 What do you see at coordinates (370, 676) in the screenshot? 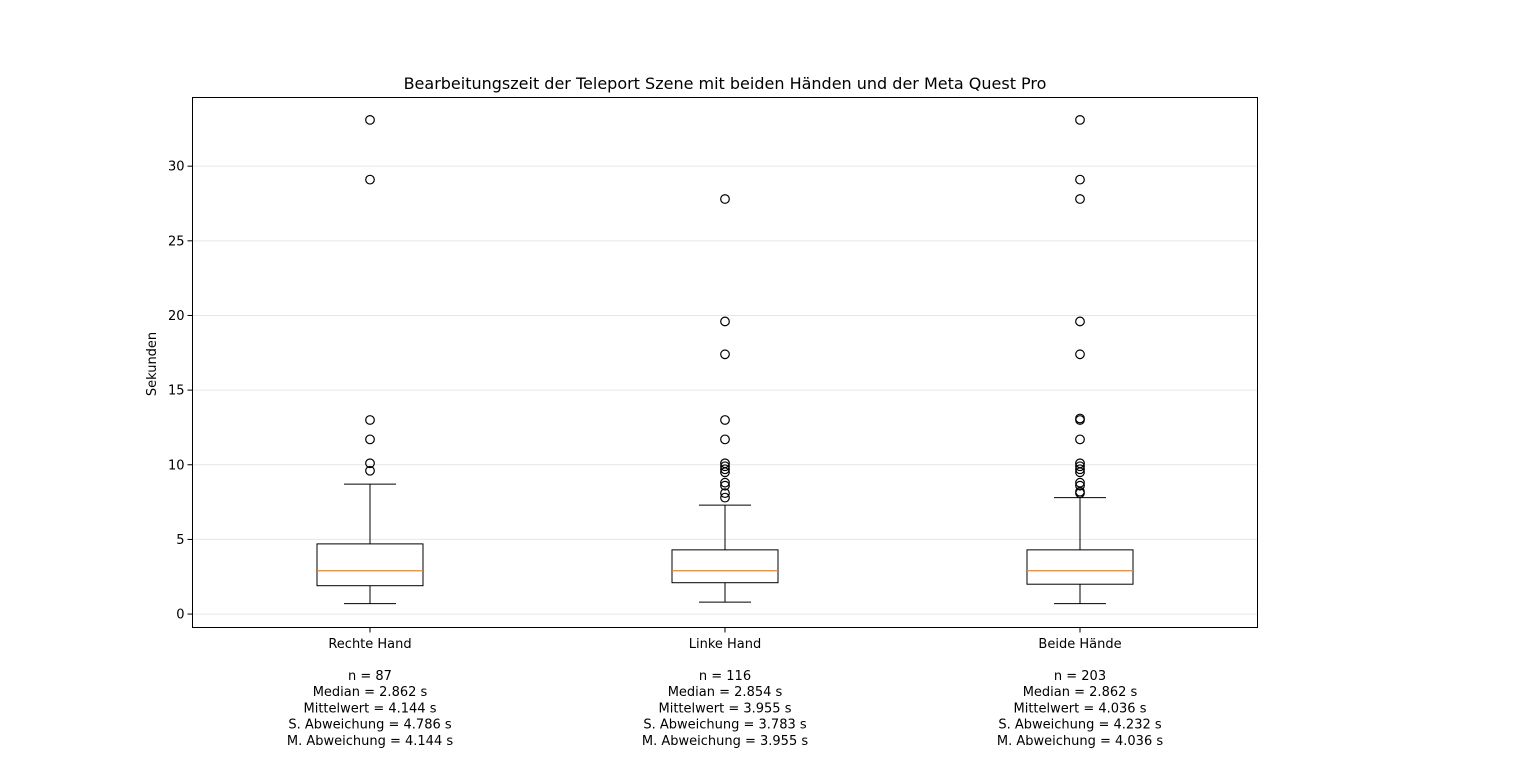
I see `group-stat-line: n = 87` at bounding box center [370, 676].